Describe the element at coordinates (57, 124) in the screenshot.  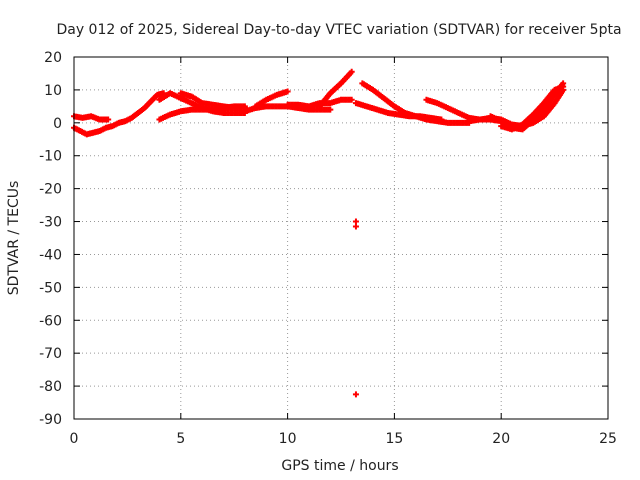
I see `y-tick-label: 0` at that location.